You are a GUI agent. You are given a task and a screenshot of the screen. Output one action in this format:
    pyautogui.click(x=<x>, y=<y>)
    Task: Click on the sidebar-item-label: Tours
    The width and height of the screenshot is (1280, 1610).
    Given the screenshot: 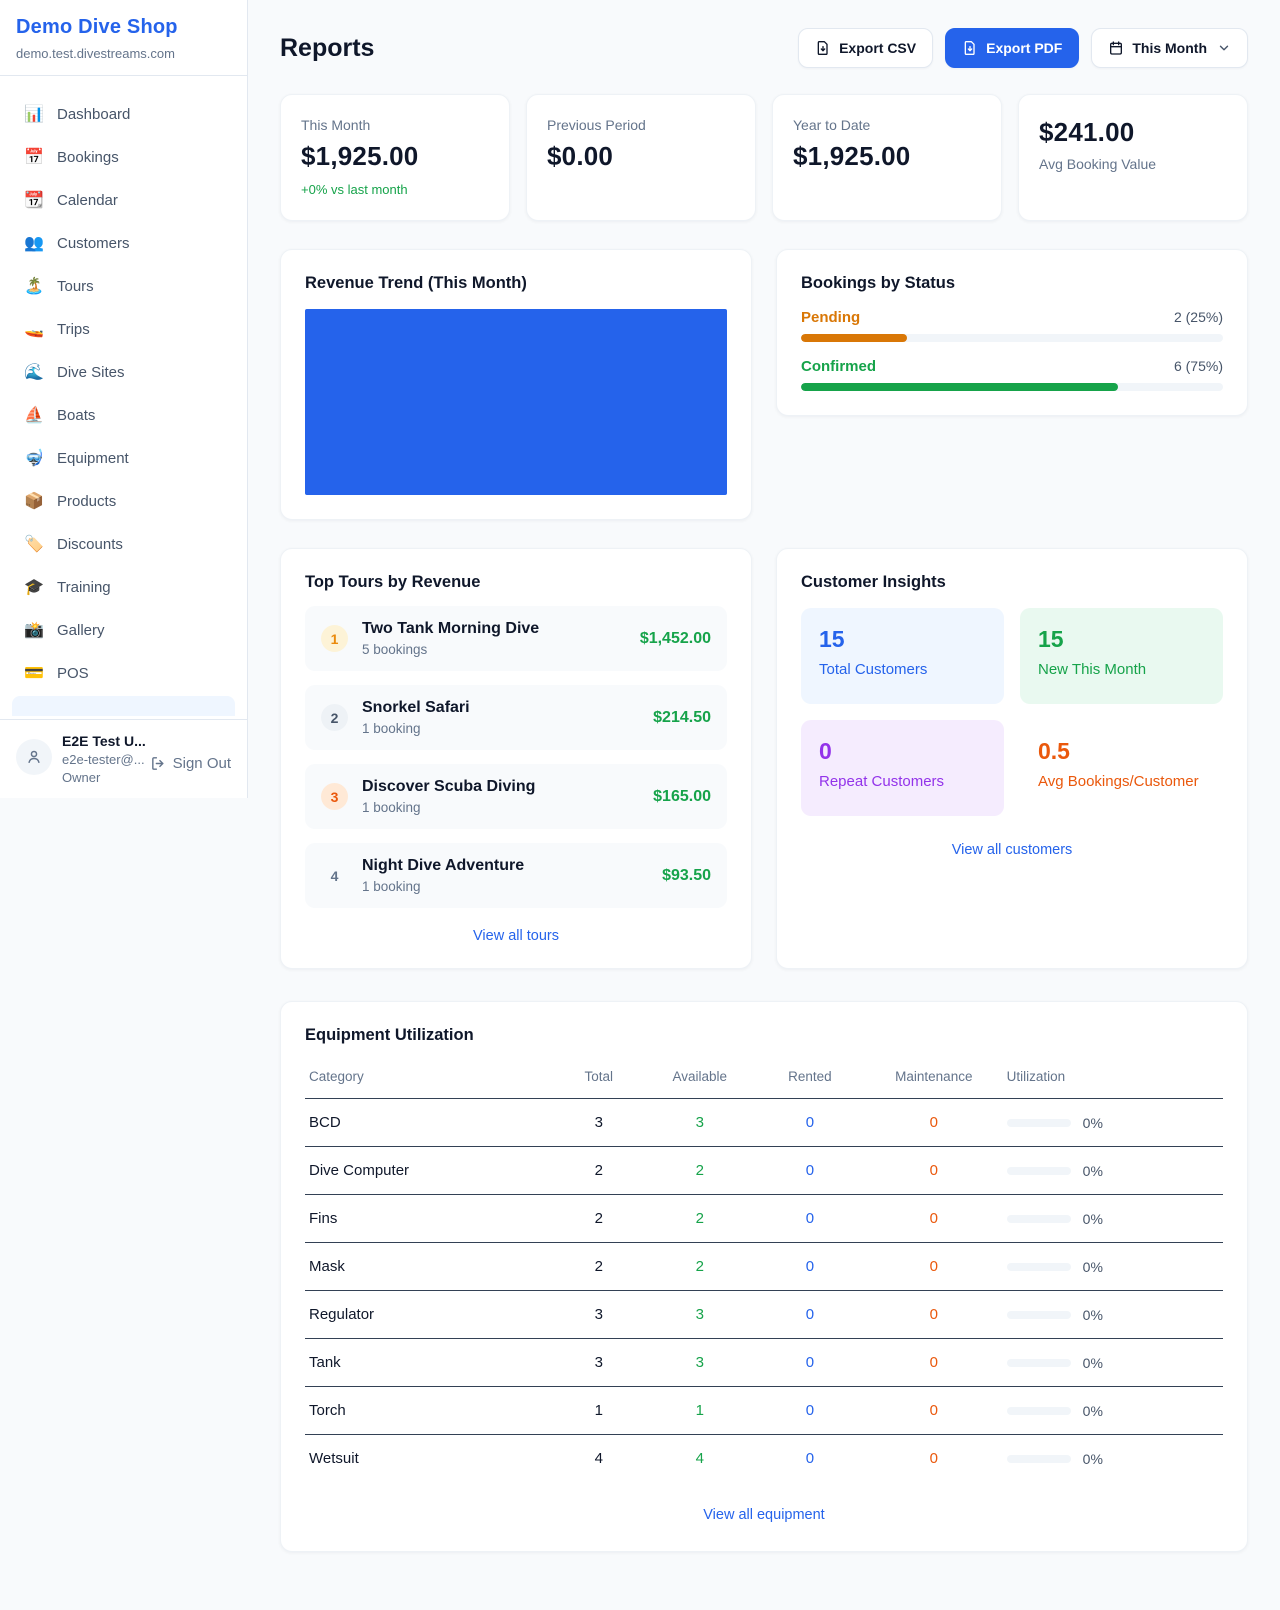 What is the action you would take?
    pyautogui.click(x=75, y=286)
    